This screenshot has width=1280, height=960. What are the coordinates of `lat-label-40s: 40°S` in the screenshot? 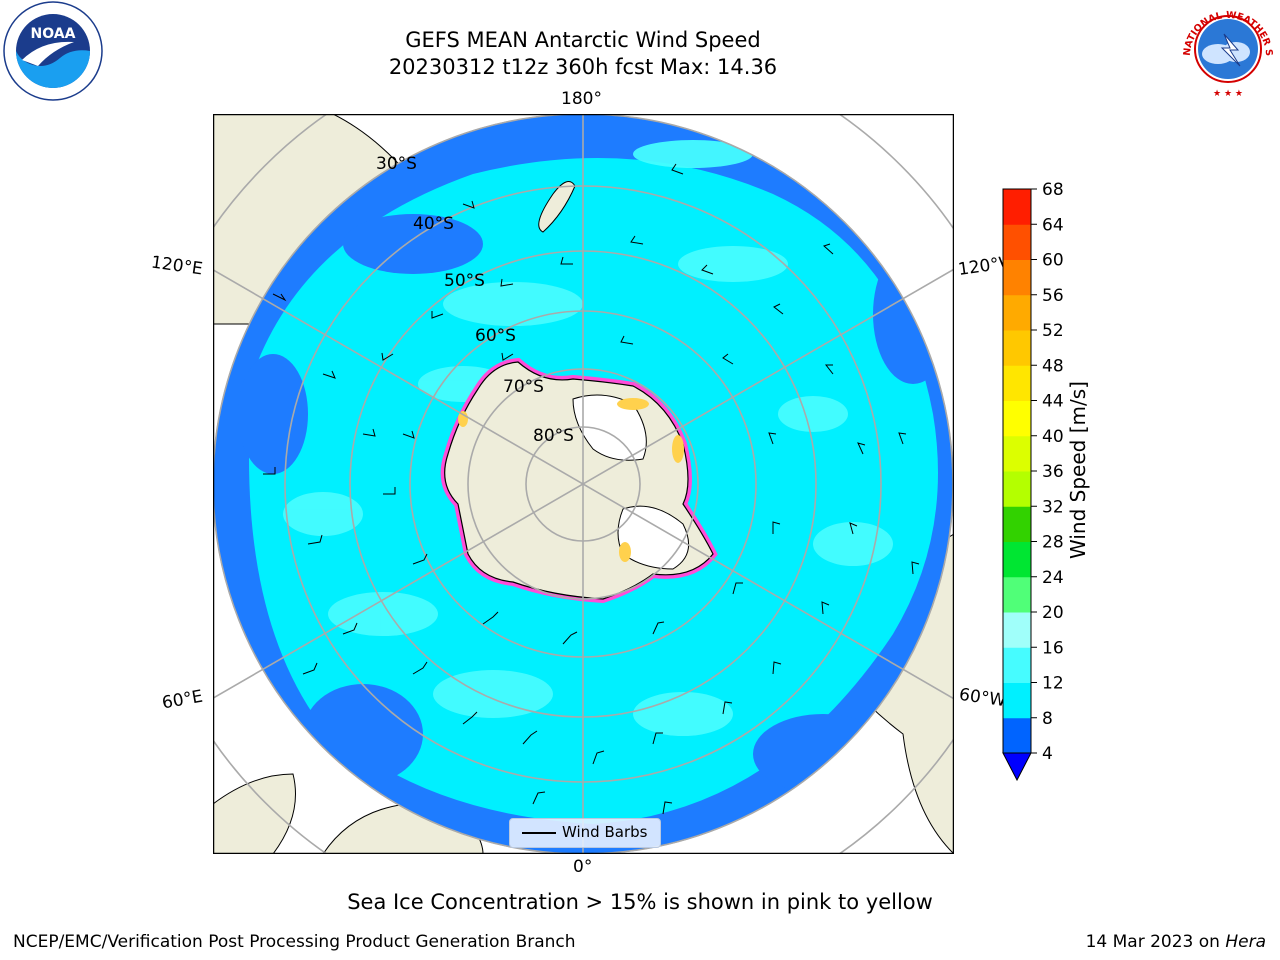 It's located at (433, 224).